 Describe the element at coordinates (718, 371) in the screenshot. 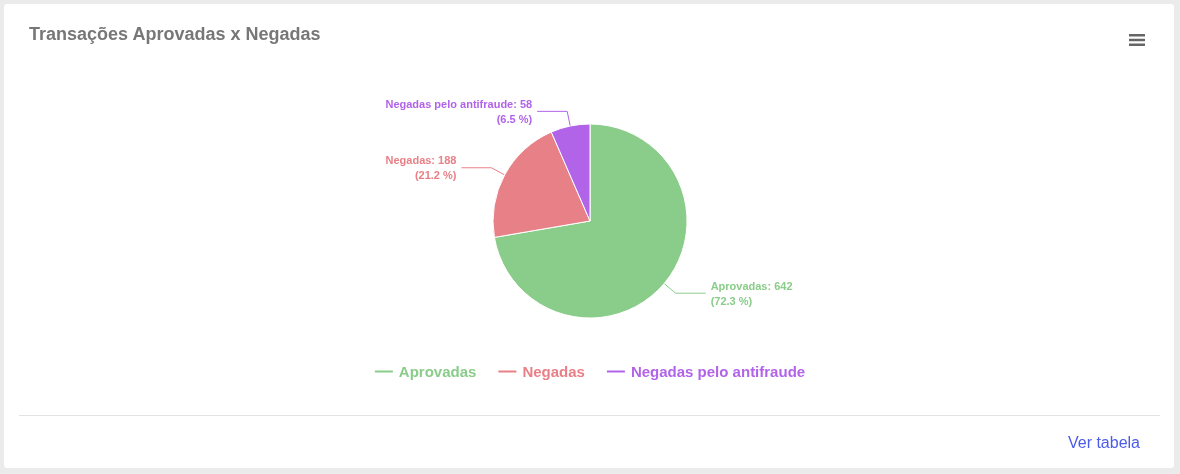

I see `legend-label: Negadas pelo antifraude` at that location.